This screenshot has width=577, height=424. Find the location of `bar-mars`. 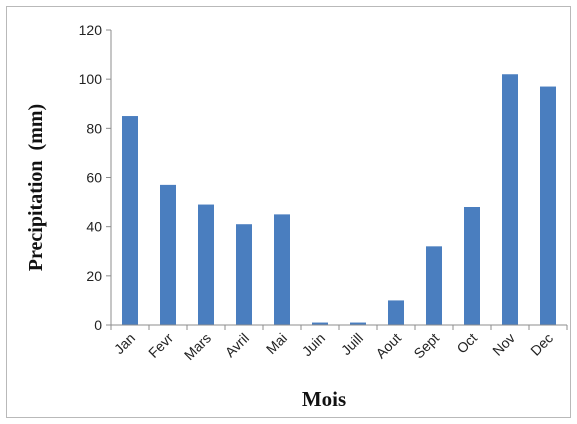

bar-mars is located at coordinates (206, 264).